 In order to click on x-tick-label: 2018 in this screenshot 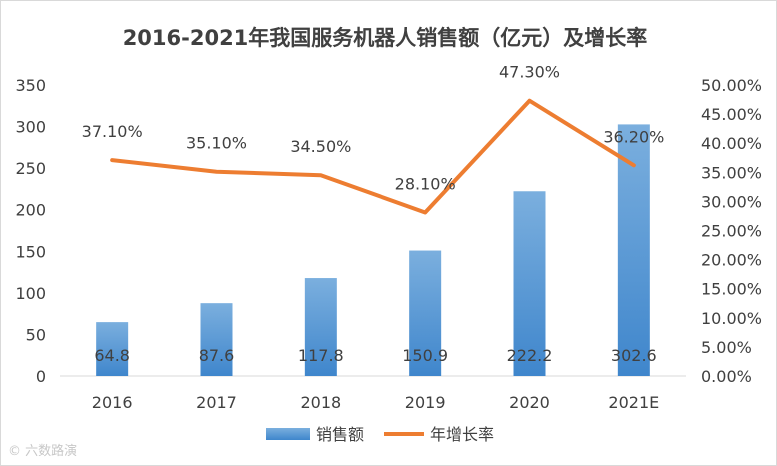, I will do `click(320, 402)`.